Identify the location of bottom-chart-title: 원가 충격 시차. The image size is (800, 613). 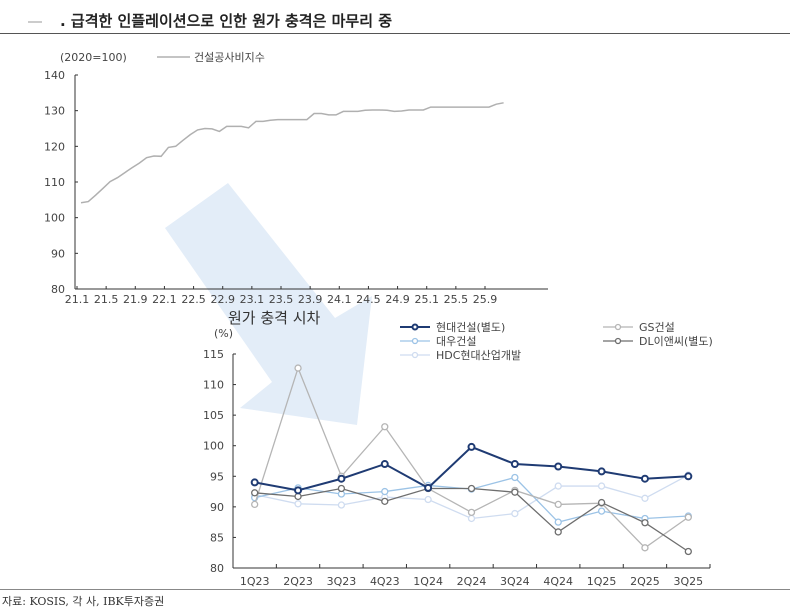
(274, 318).